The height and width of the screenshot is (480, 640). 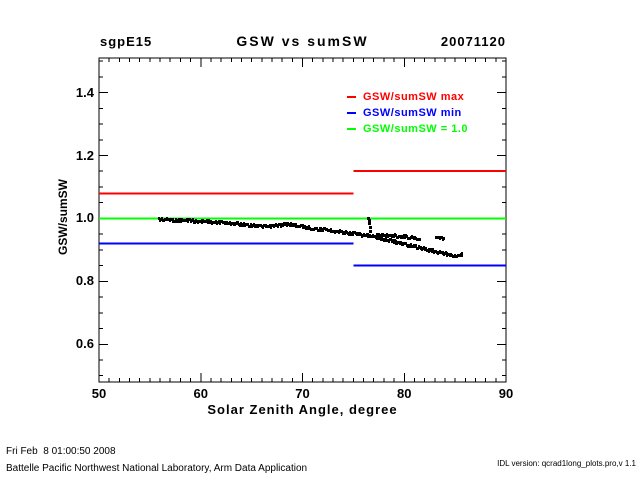 I want to click on y-tick-label: 1.2, so click(x=84, y=155).